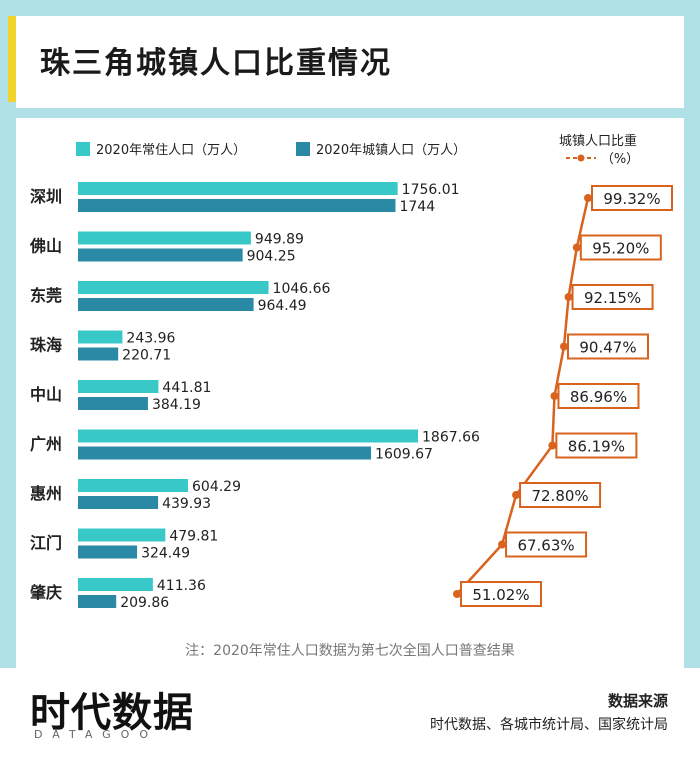 This screenshot has height=765, width=700. What do you see at coordinates (150, 339) in the screenshot?
I see `value-label-resident: 243.96` at bounding box center [150, 339].